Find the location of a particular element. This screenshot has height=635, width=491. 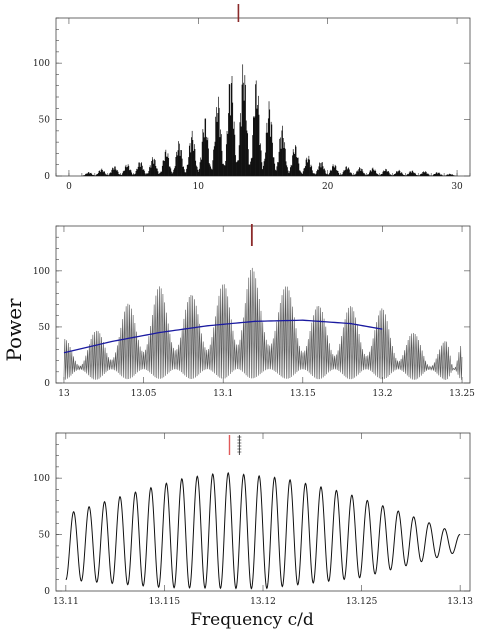

x-tick-label: 13.115 is located at coordinates (165, 602).